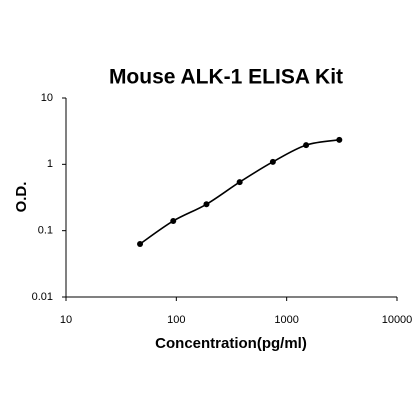 This screenshot has width=420, height=420. Describe the element at coordinates (42, 297) in the screenshot. I see `y-tick-label: 0.01` at that location.